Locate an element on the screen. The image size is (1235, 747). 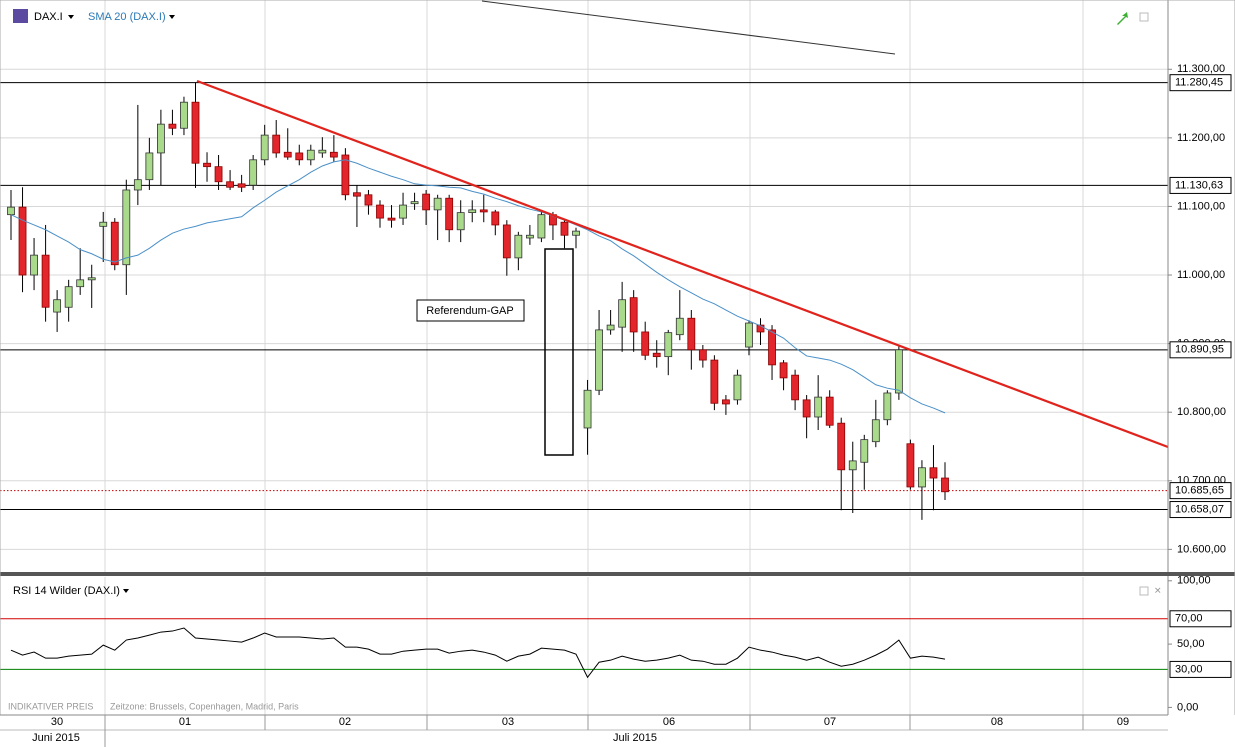
y-tick-label: 100,00 is located at coordinates (1194, 581).